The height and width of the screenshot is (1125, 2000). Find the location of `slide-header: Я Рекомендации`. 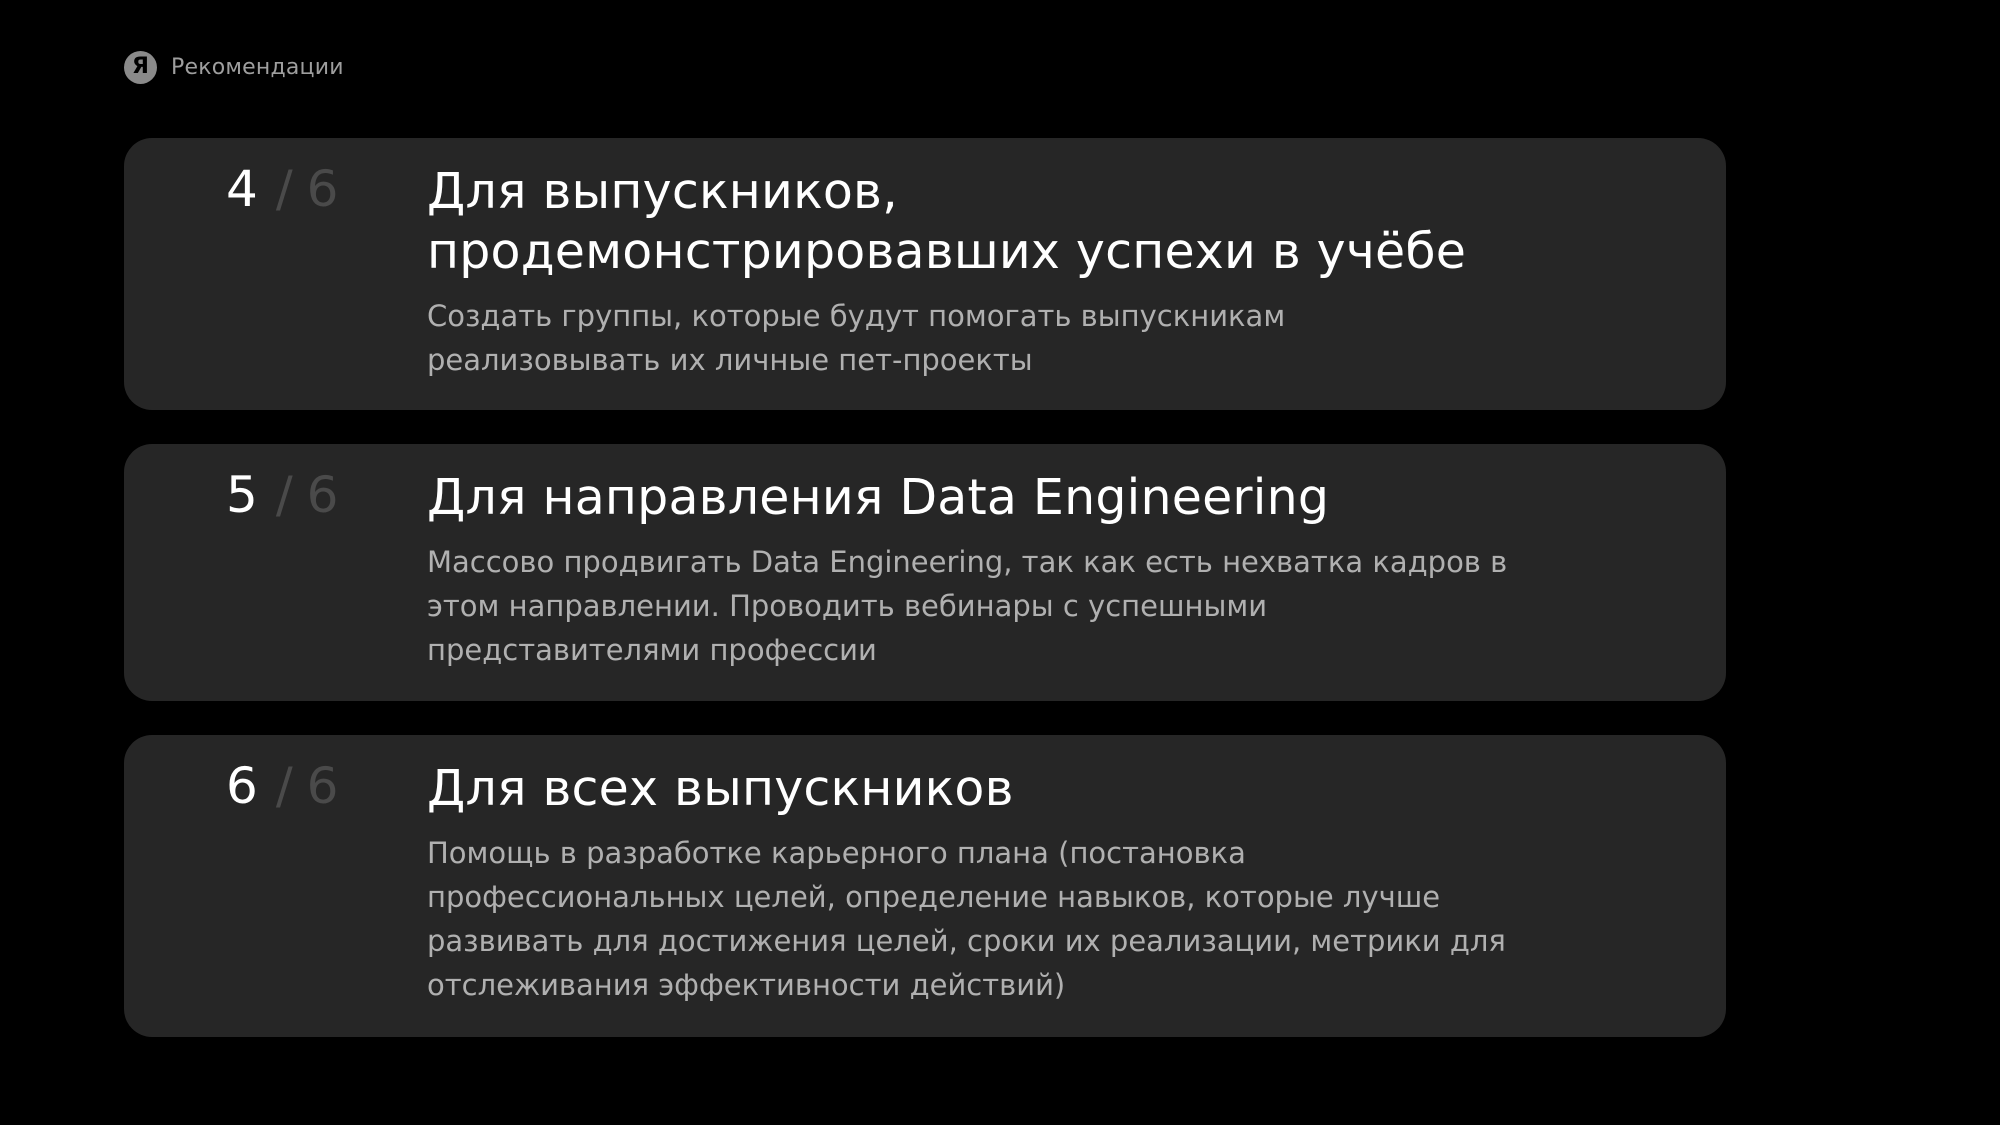

slide-header: Я Рекомендации is located at coordinates (234, 67).